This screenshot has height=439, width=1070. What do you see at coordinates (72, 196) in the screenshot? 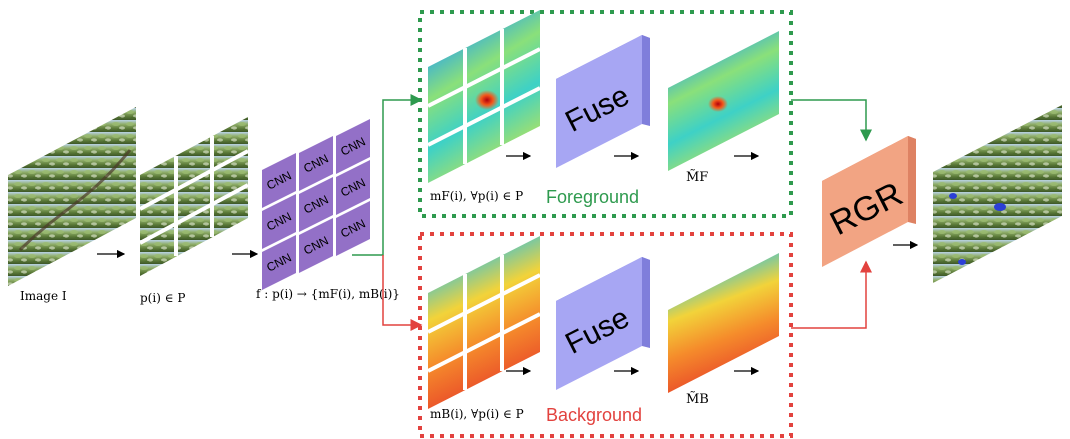
I see `input-image` at bounding box center [72, 196].